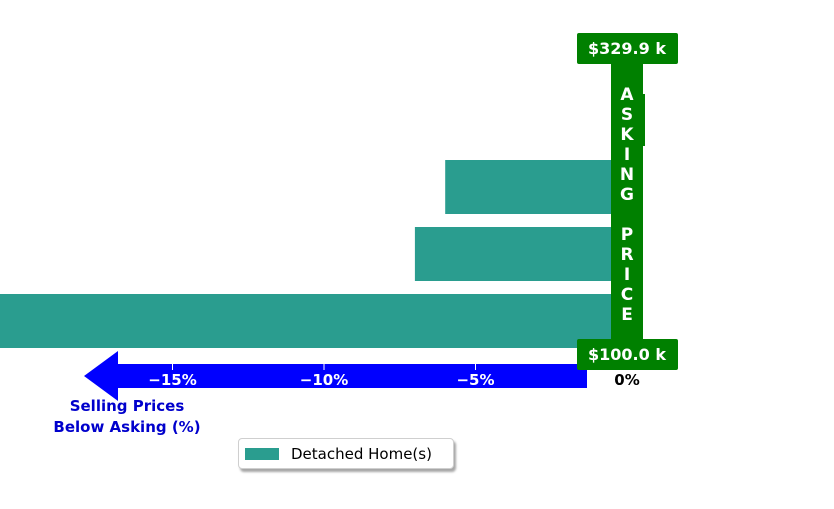  I want to click on x-axis-label: Selling Prices, so click(127, 406).